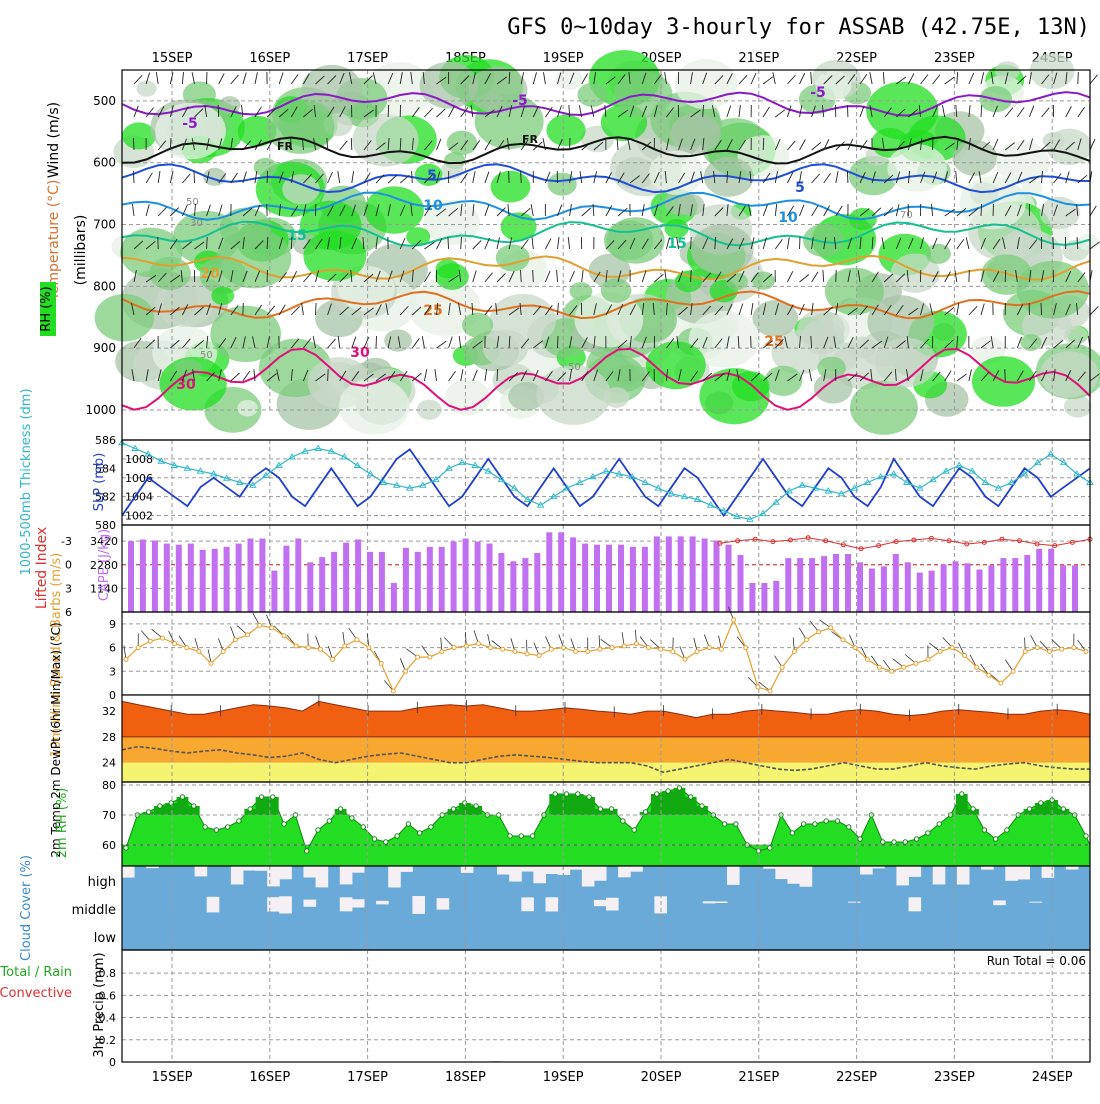  I want to click on wind-tick: 6, so click(112, 648).